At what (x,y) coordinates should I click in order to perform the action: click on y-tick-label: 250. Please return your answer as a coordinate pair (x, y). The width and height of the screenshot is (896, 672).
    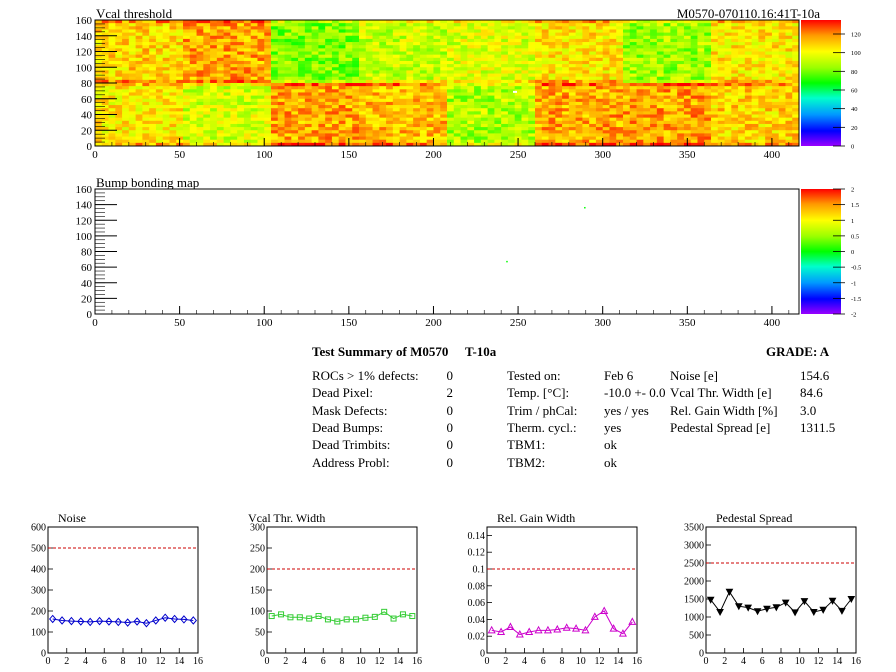
    Looking at the image, I should click on (257, 549).